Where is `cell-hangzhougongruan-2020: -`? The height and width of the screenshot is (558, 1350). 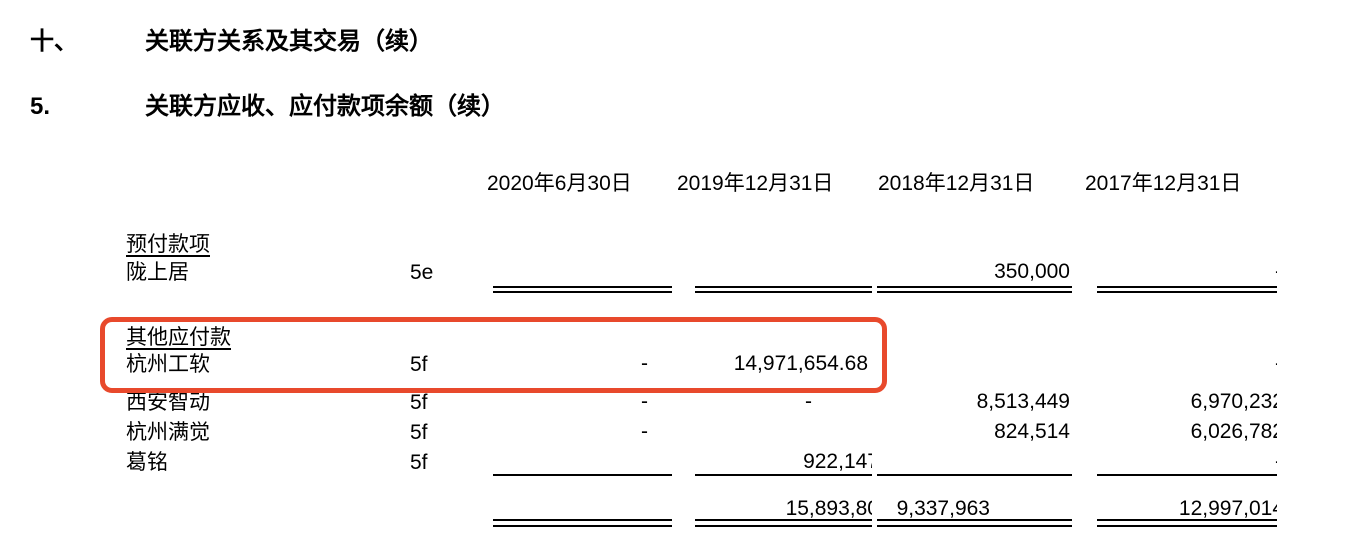 cell-hangzhougongruan-2020: - is located at coordinates (581, 364).